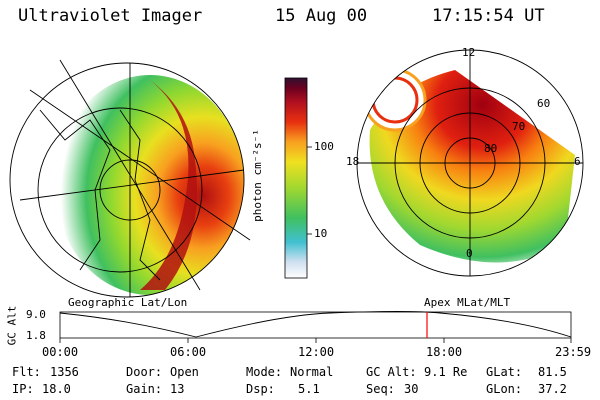  What do you see at coordinates (260, 389) in the screenshot?
I see `dsp-label: Dsp:` at bounding box center [260, 389].